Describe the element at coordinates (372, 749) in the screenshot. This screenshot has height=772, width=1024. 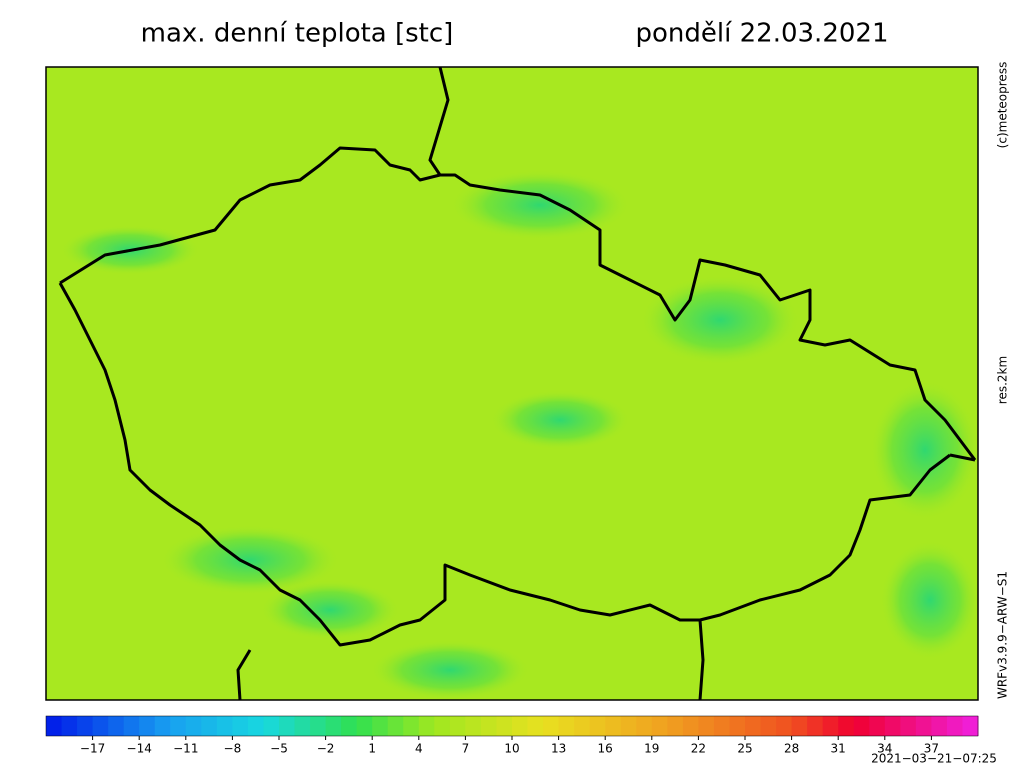
I see `colorbar-tick-label: 1` at that location.